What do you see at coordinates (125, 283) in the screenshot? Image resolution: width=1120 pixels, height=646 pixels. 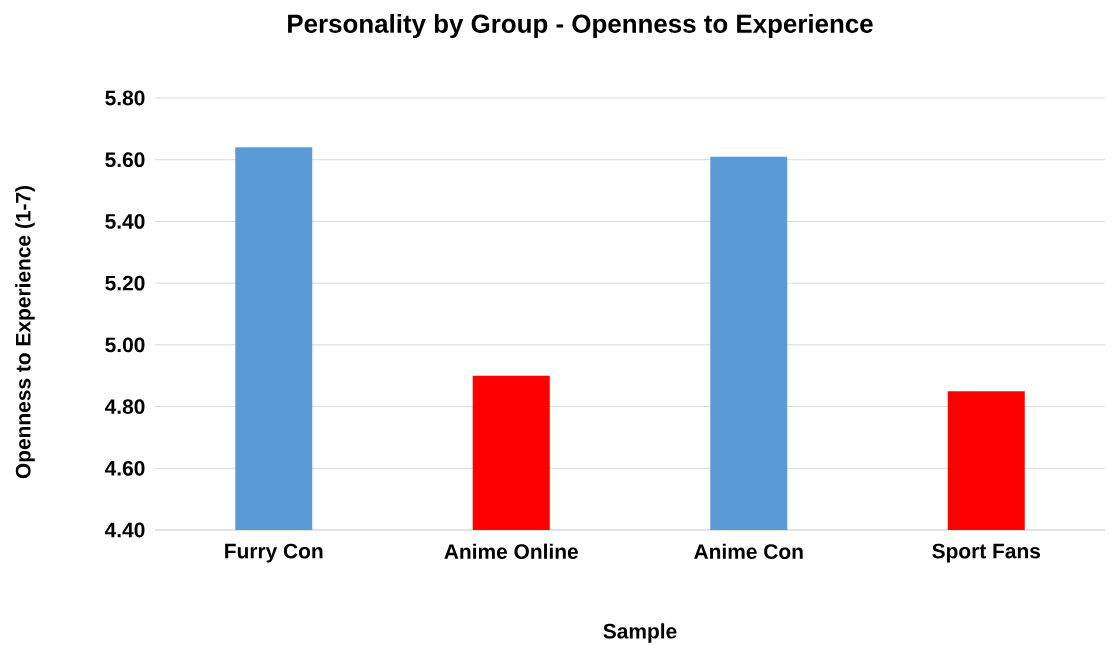 I see `y-tick-label: 5.20` at bounding box center [125, 283].